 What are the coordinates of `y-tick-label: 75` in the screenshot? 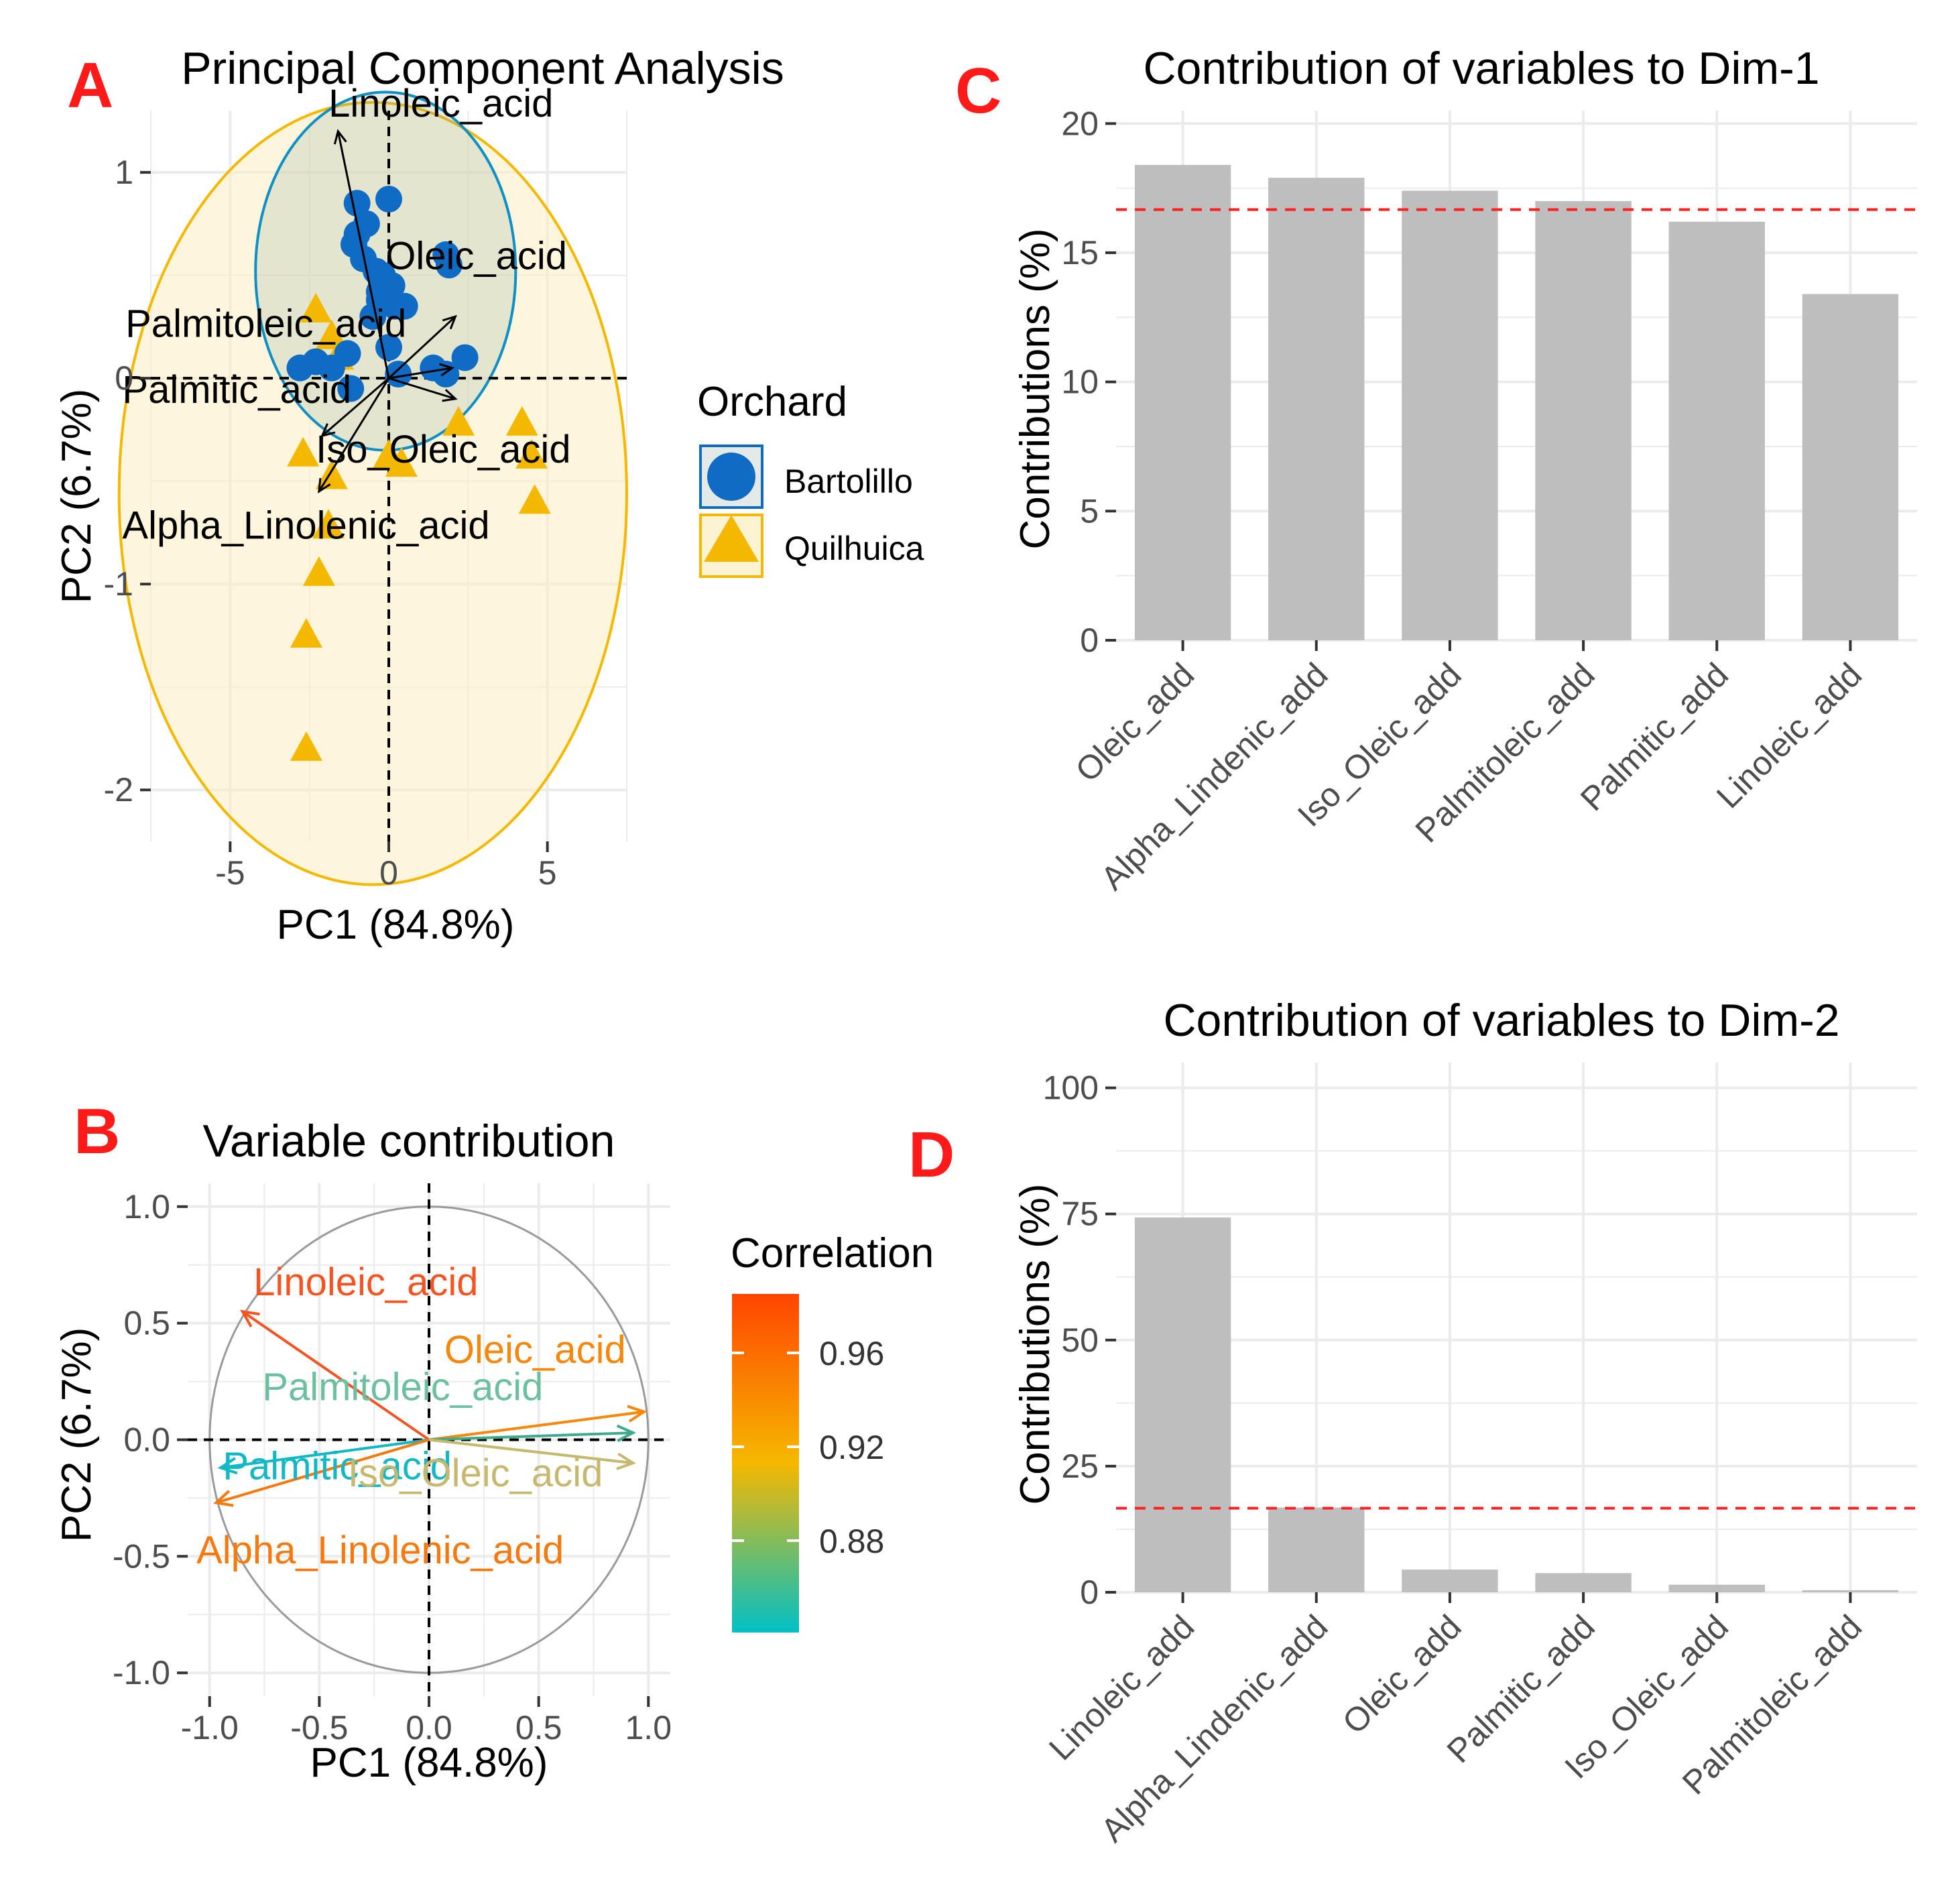 It's located at (1080, 1214).